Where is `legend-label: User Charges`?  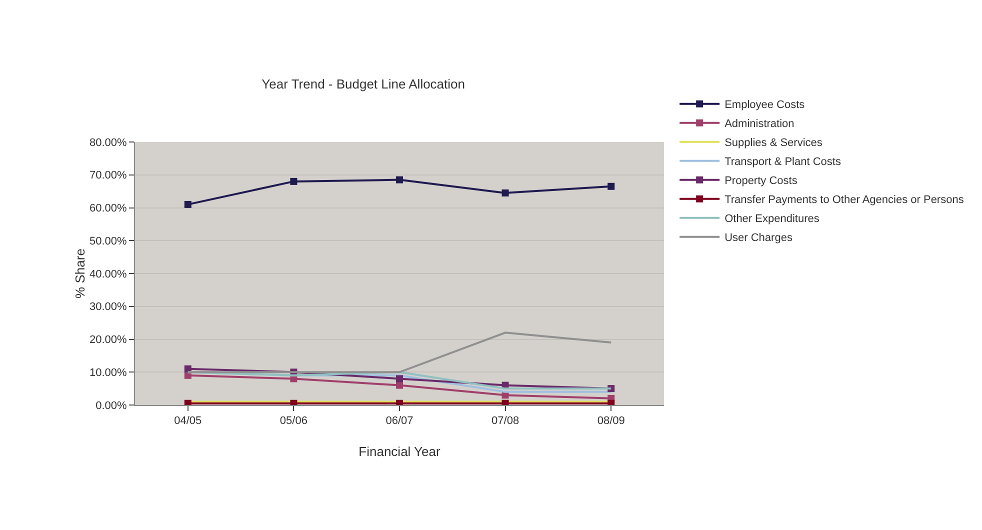 legend-label: User Charges is located at coordinates (758, 238).